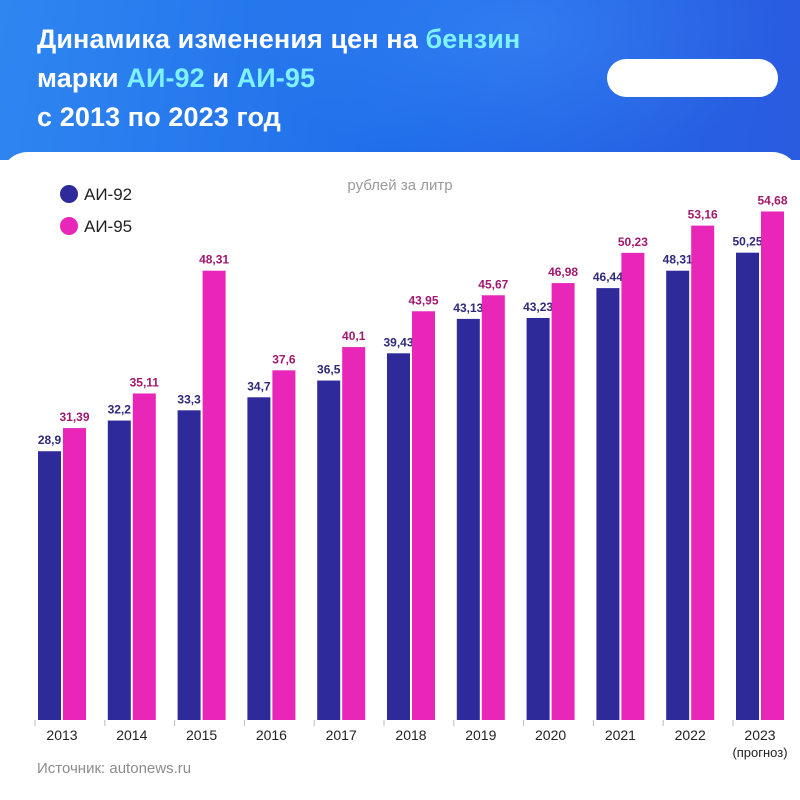 The image size is (800, 800). Describe the element at coordinates (703, 472) in the screenshot. I see `bar-ai95-2022` at that location.